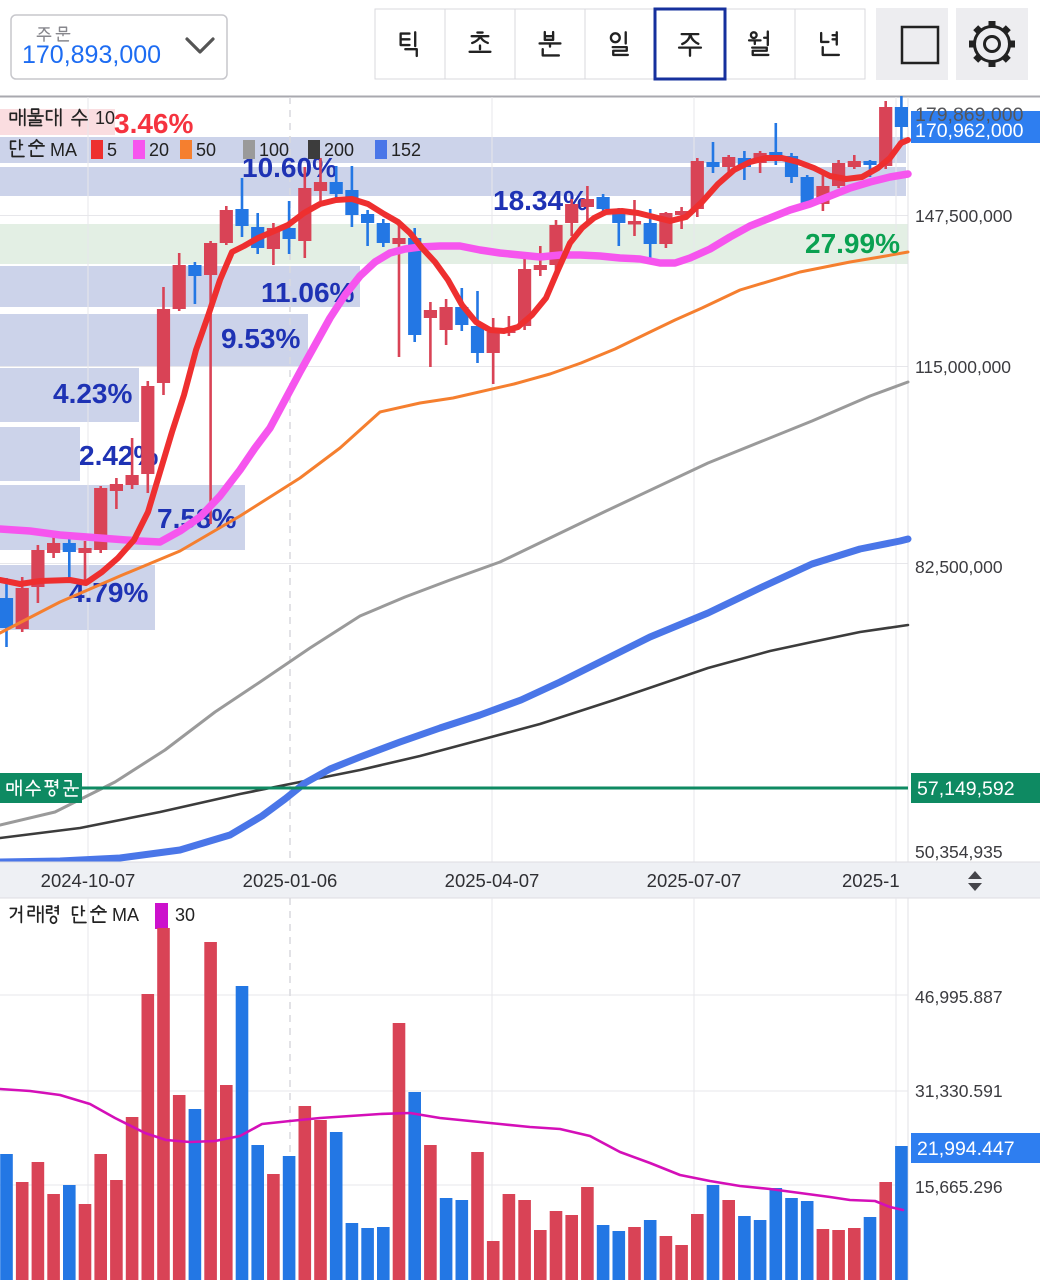 This screenshot has width=1040, height=1285. Describe the element at coordinates (694, 880) in the screenshot. I see `svg-text: 2025-07-07` at that location.